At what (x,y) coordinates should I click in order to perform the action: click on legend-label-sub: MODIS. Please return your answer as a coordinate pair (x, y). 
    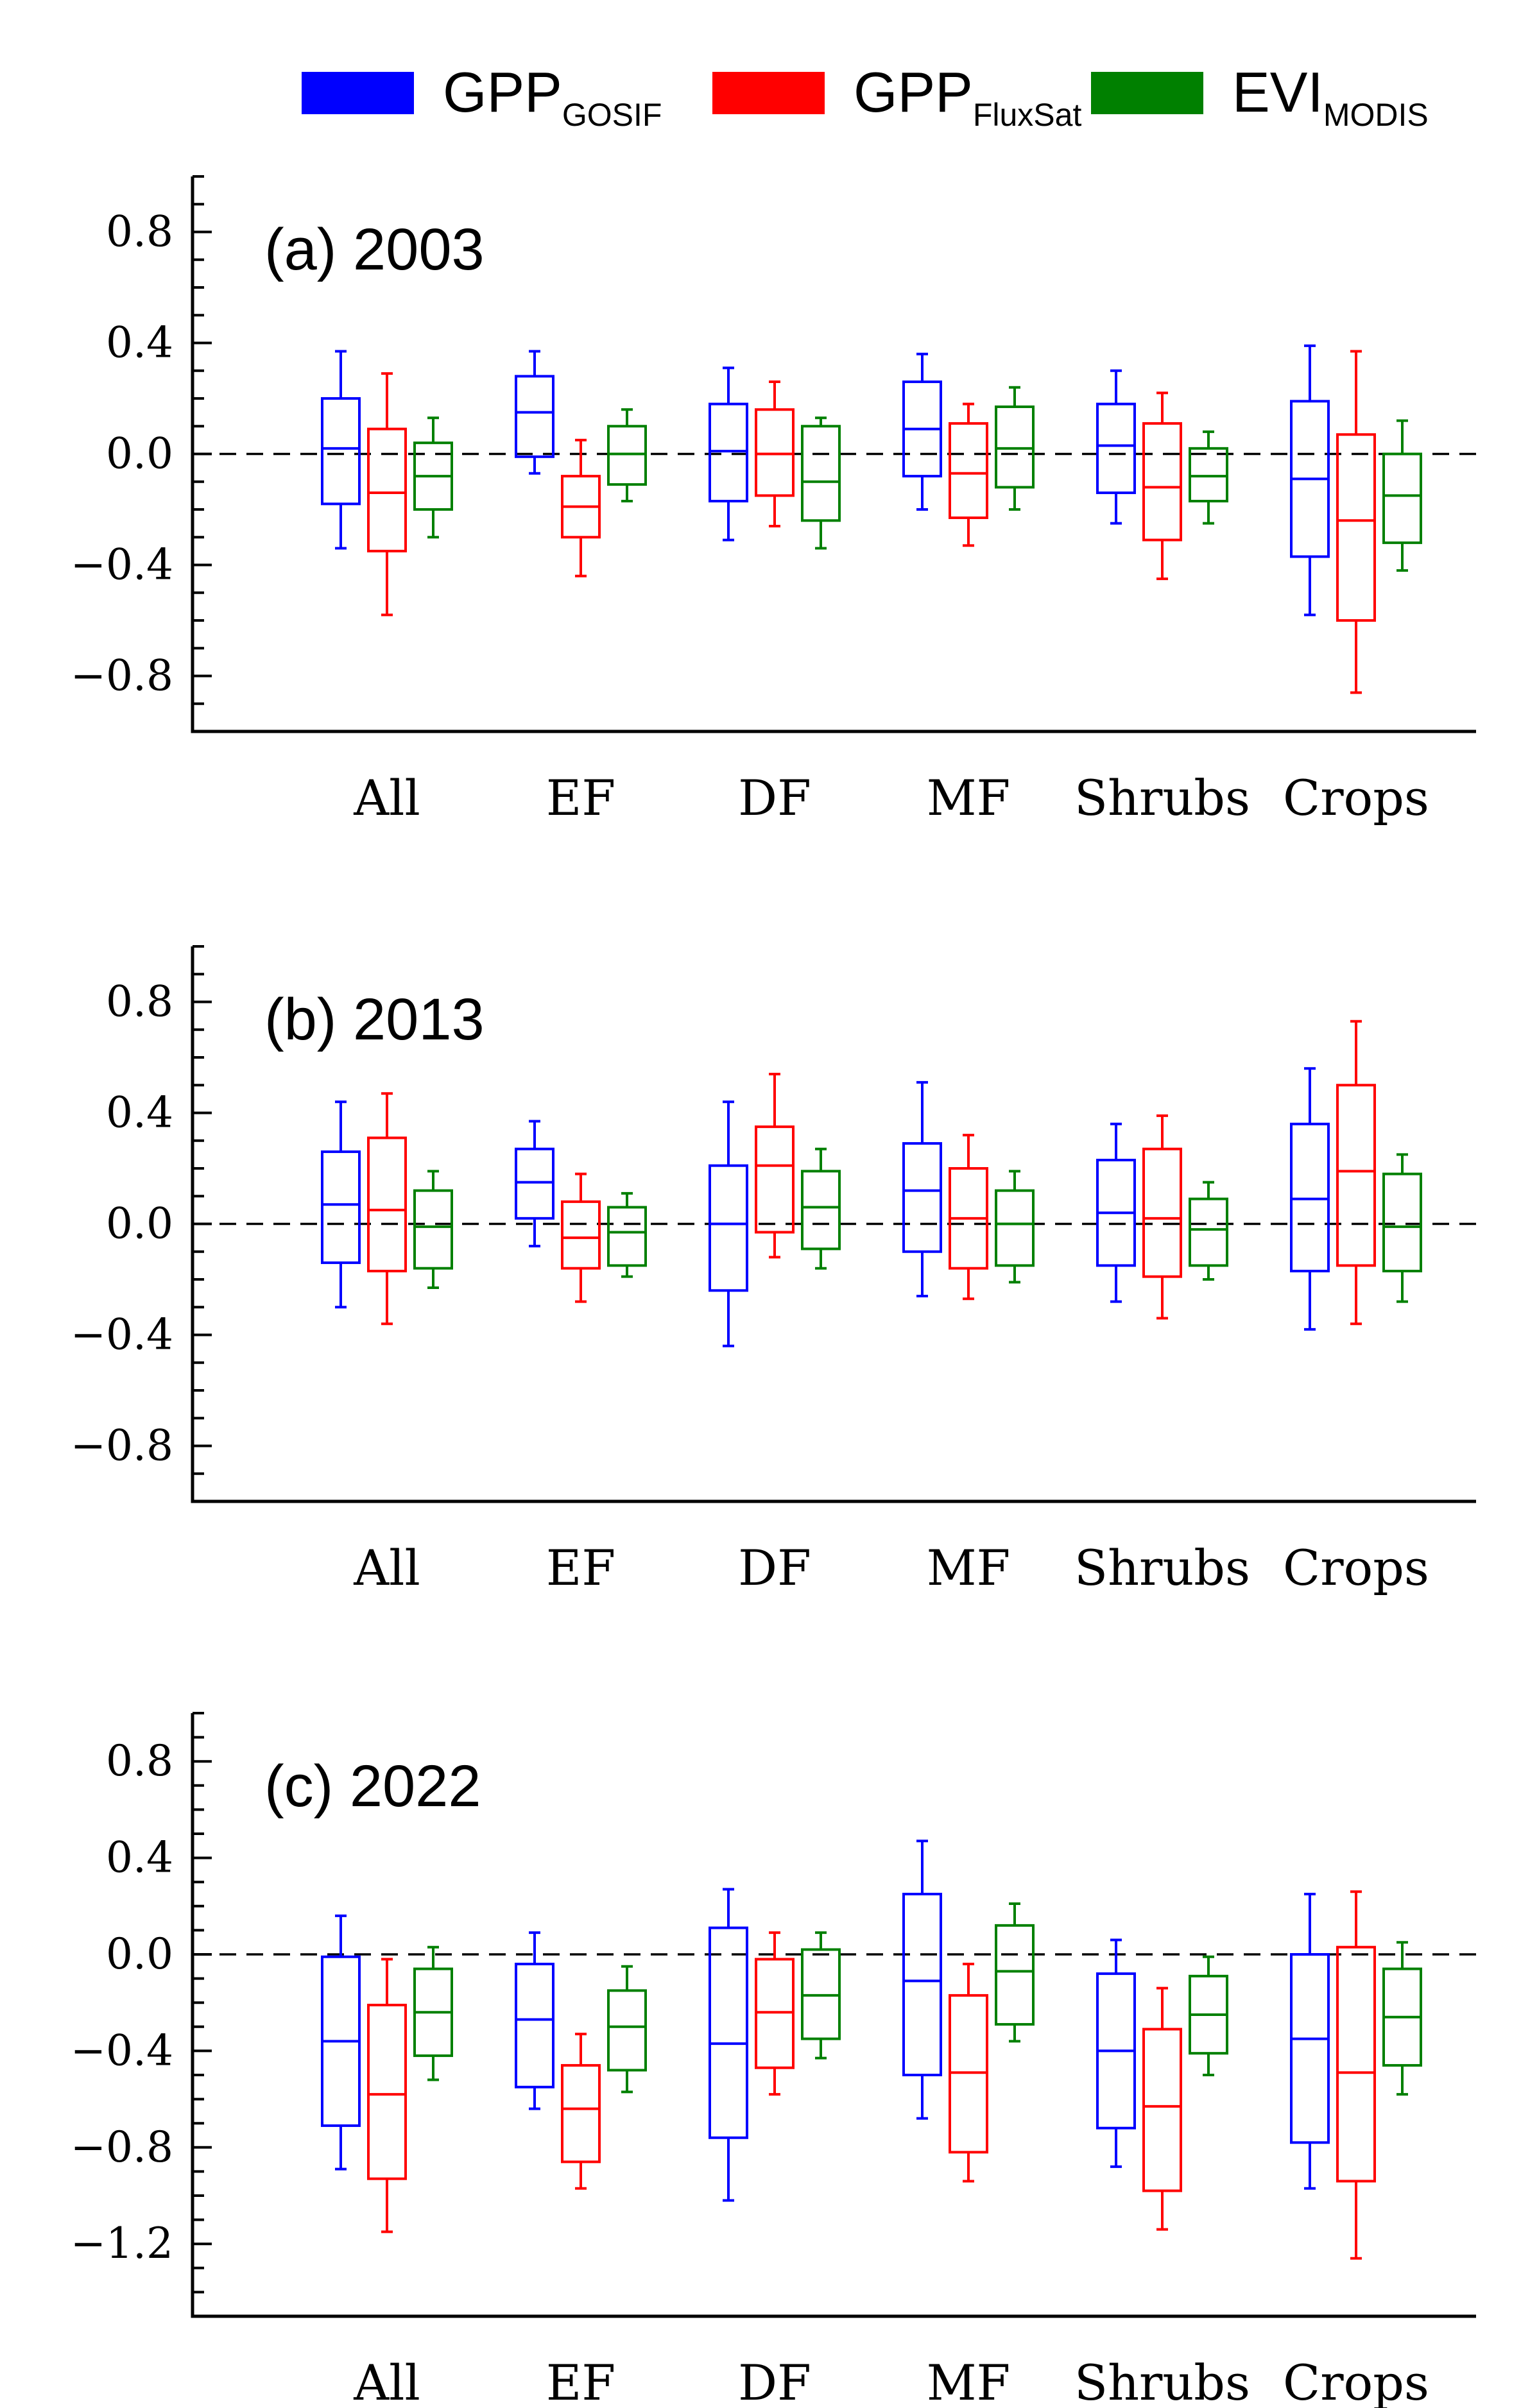
    Looking at the image, I should click on (1376, 115).